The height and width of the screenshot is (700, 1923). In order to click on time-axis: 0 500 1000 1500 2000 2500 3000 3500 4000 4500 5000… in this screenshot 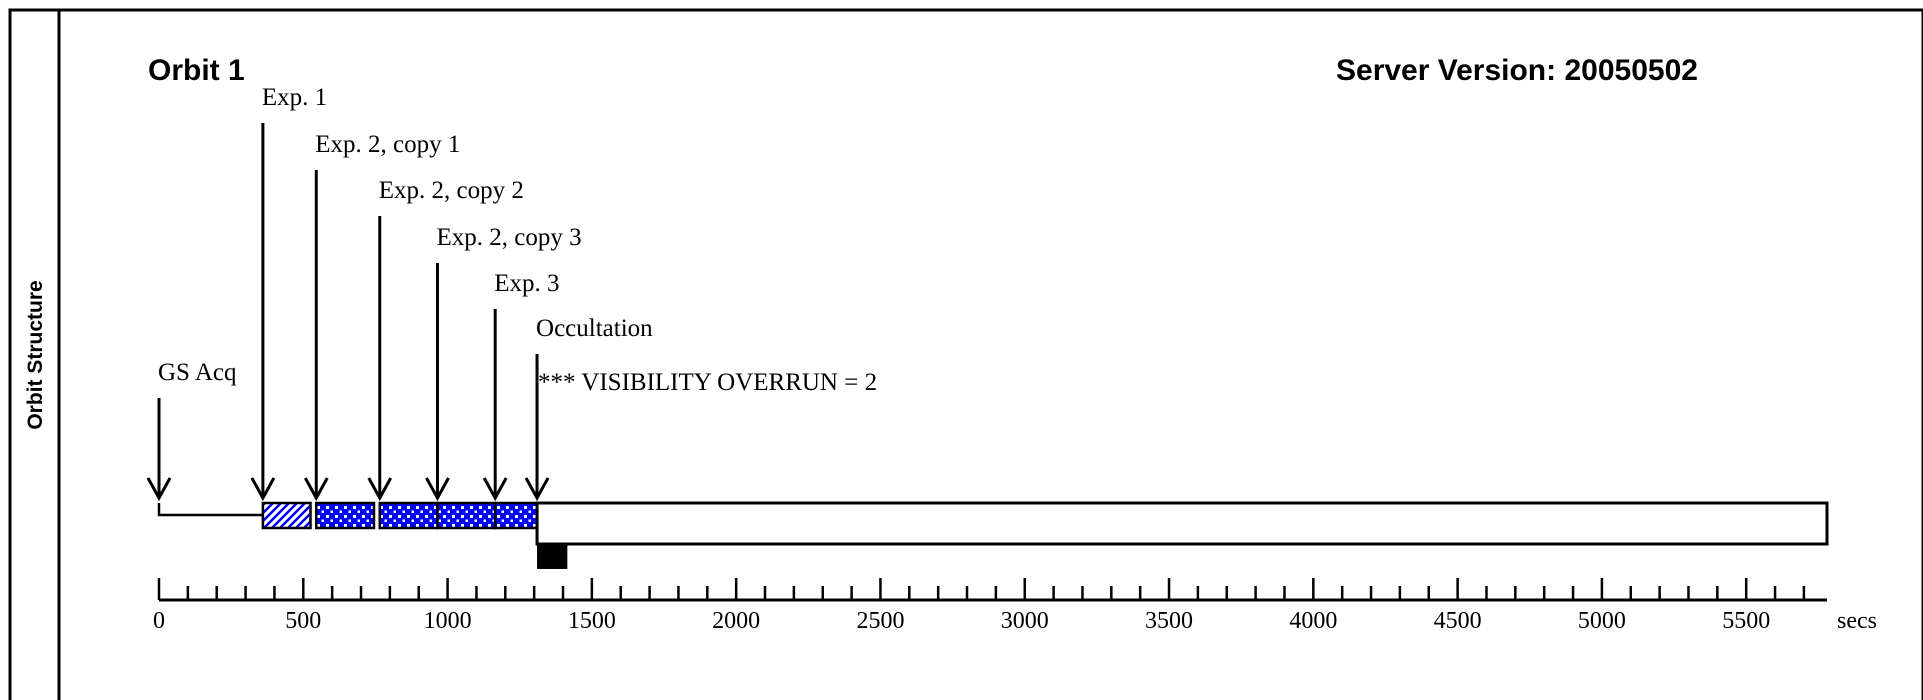, I will do `click(1015, 606)`.